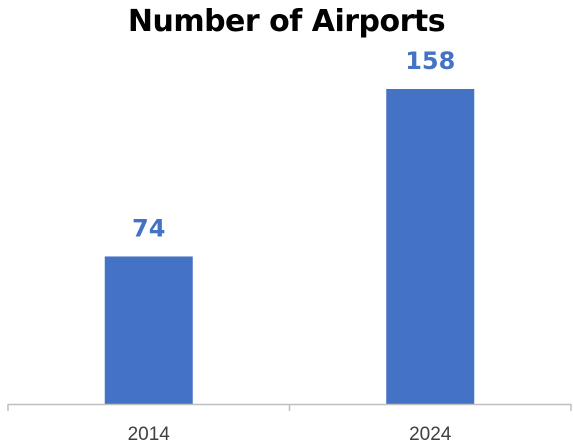  What do you see at coordinates (430, 434) in the screenshot?
I see `x-tick-label-2024: 2024` at bounding box center [430, 434].